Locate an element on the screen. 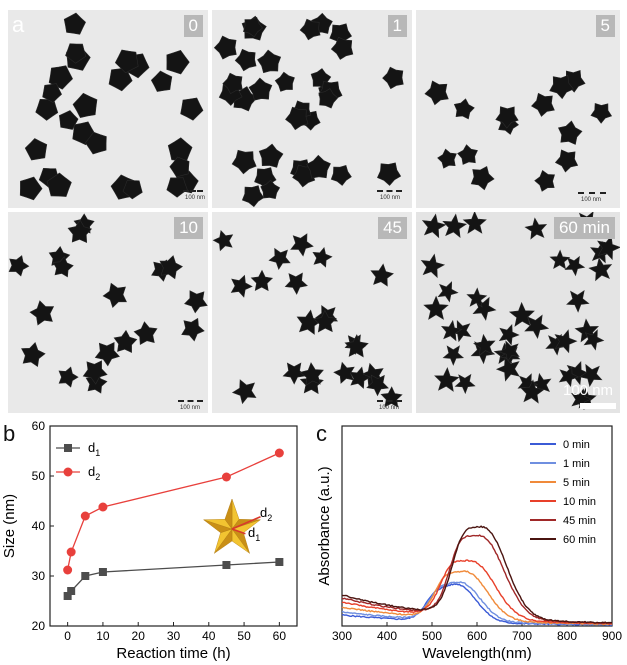 The height and width of the screenshot is (665, 627). inset-star-facet is located at coordinates (228, 514).